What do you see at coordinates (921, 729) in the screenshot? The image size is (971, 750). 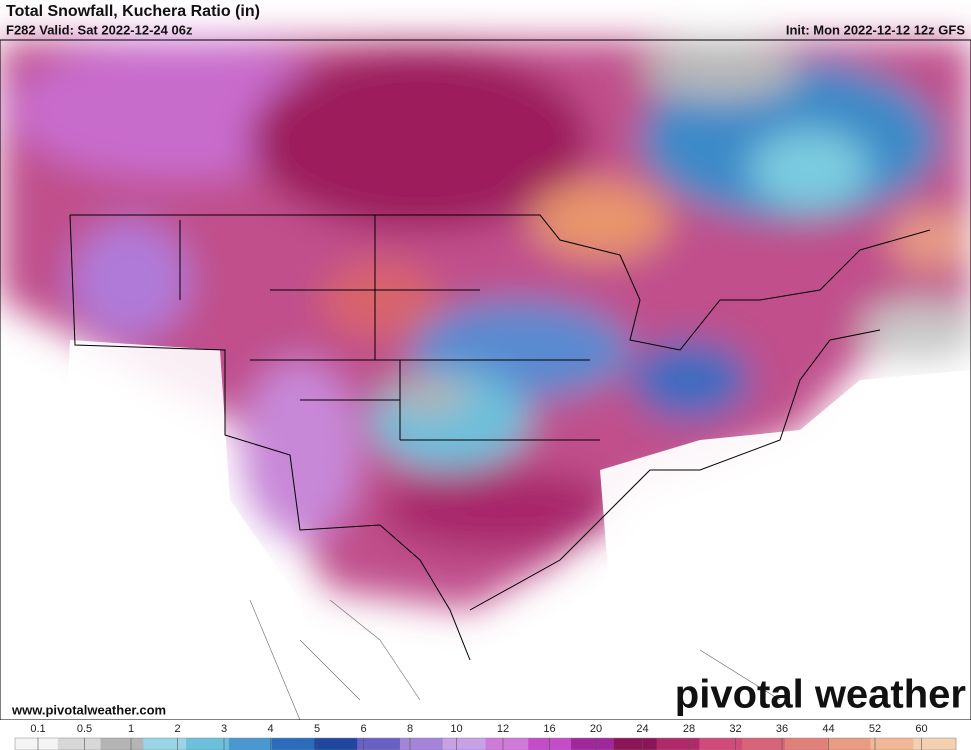 I see `legend-label: 60` at bounding box center [921, 729].